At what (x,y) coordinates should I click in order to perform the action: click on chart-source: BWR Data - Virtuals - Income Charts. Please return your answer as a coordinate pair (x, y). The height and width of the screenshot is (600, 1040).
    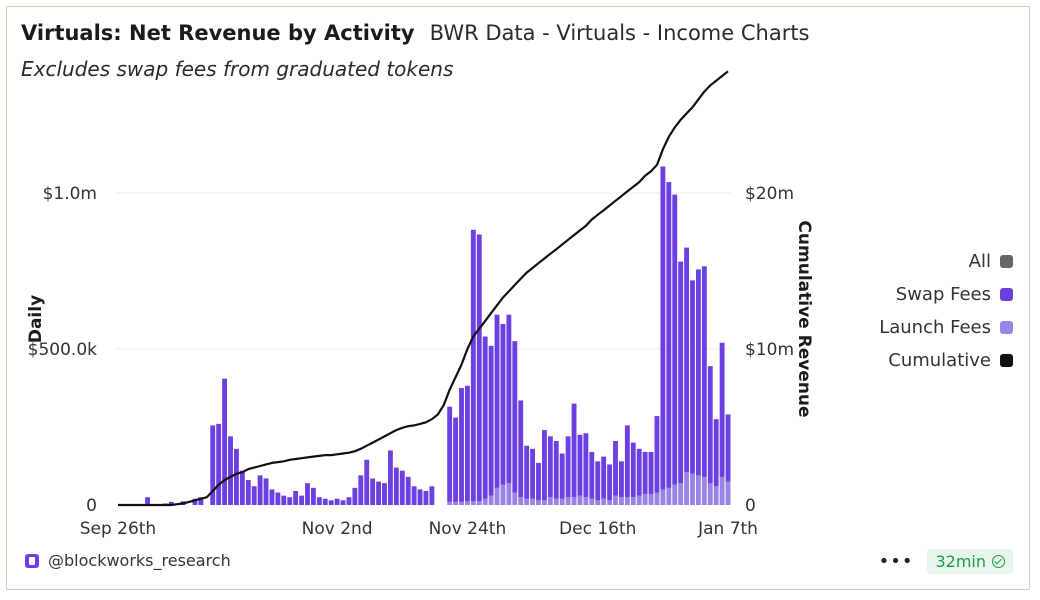
    Looking at the image, I should click on (619, 33).